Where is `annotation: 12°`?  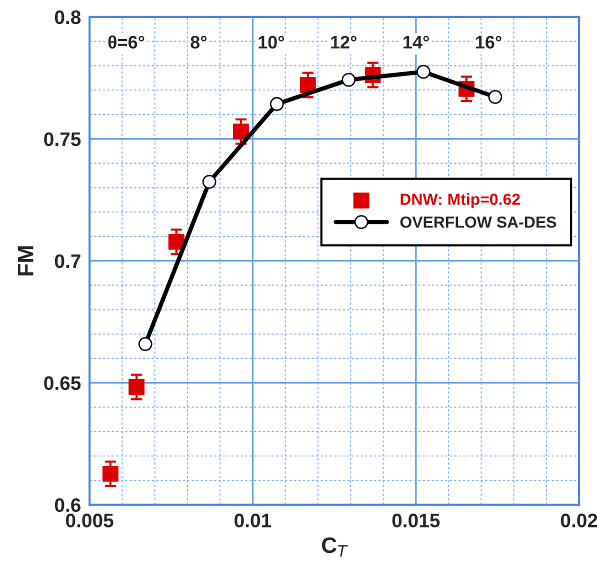
annotation: 12° is located at coordinates (343, 42).